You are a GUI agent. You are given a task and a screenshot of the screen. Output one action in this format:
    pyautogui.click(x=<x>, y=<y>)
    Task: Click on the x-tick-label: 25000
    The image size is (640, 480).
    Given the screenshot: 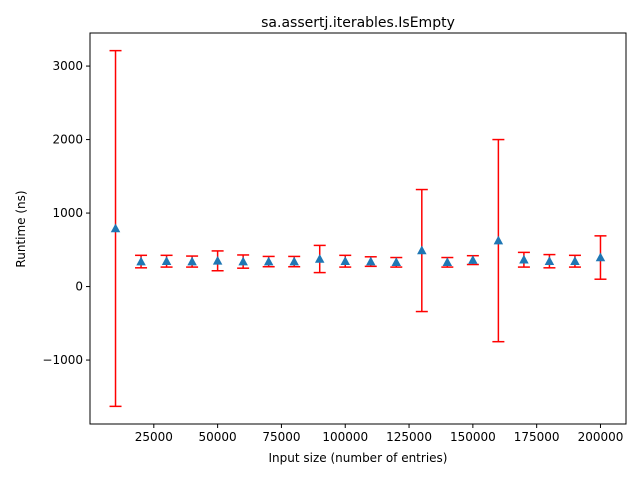 What is the action you would take?
    pyautogui.click(x=154, y=437)
    